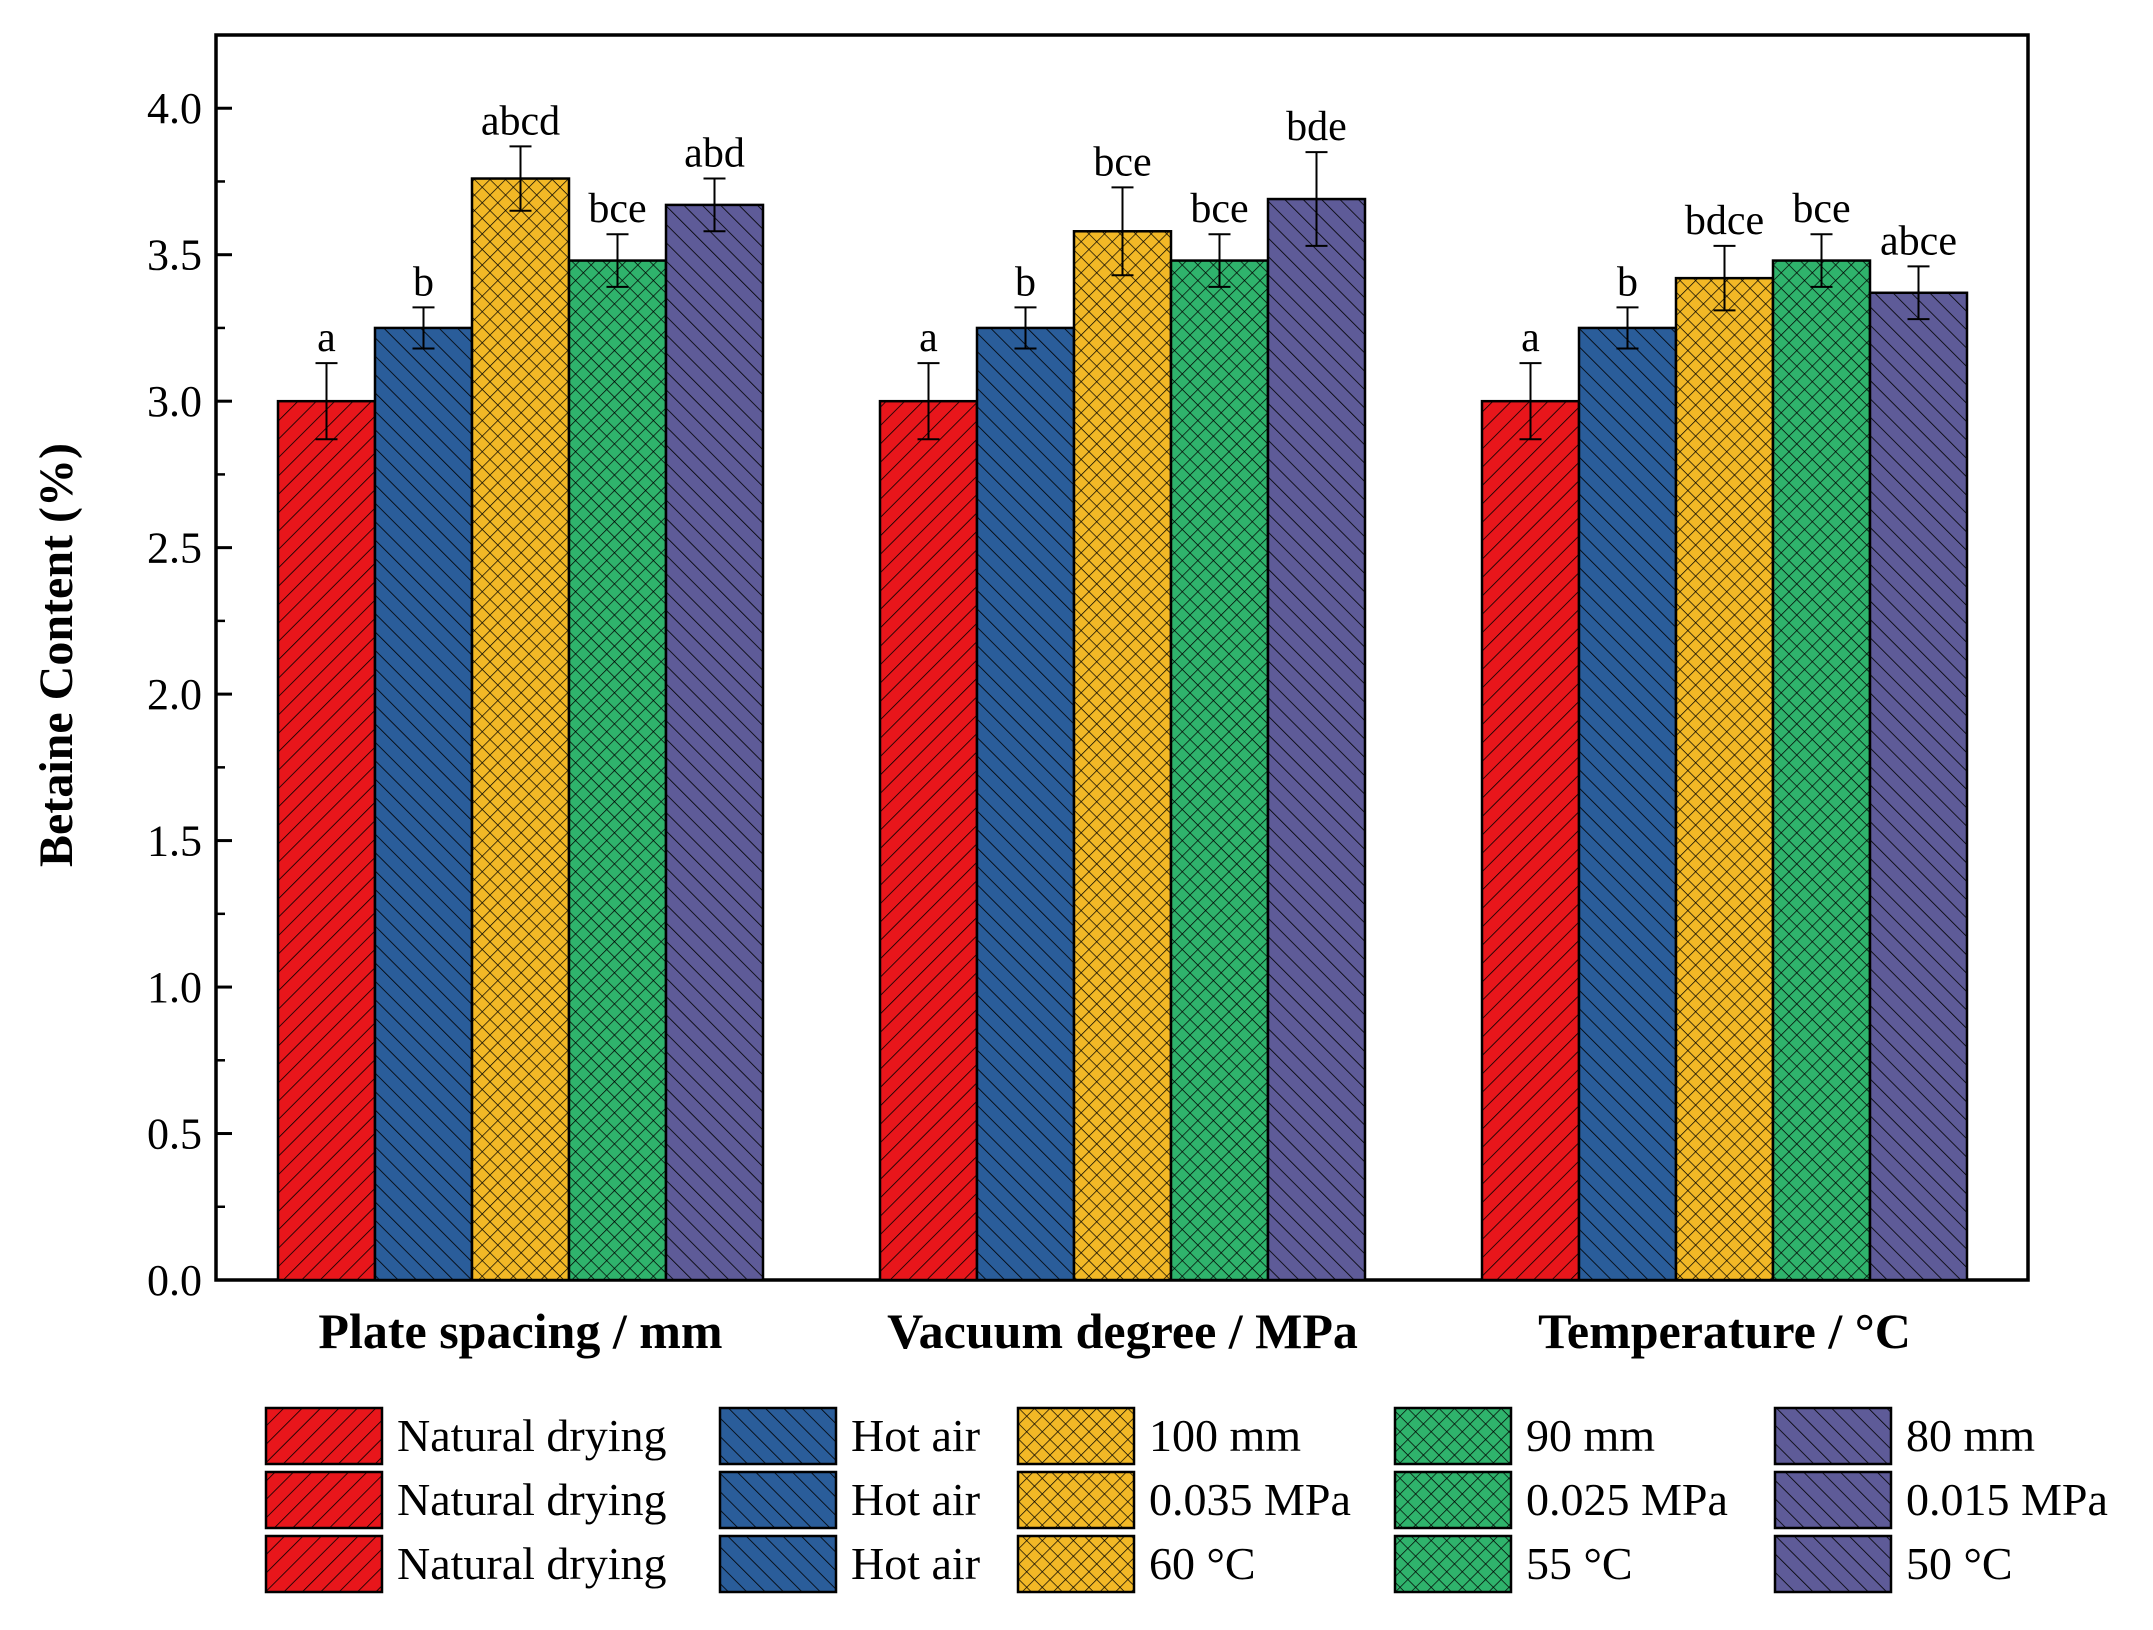  I want to click on bar-label: bdce, so click(1724, 221).